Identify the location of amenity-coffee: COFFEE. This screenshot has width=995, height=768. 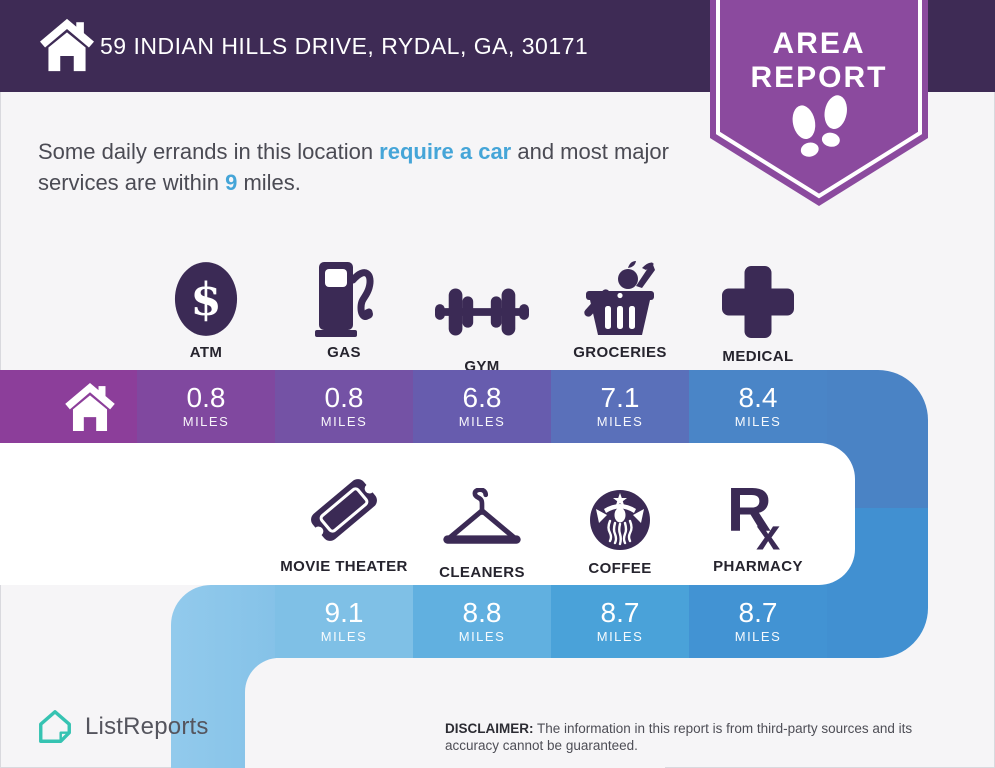
(620, 520).